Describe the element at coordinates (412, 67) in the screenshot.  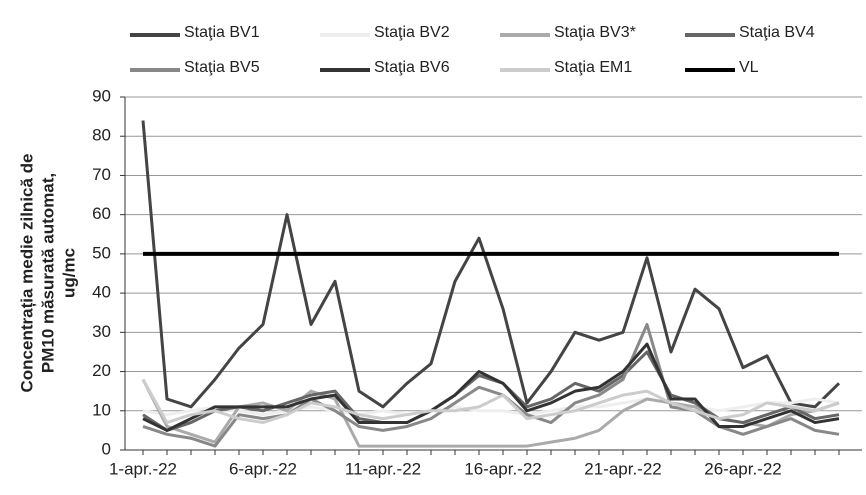
I see `legend-label: Staţia BV6` at that location.